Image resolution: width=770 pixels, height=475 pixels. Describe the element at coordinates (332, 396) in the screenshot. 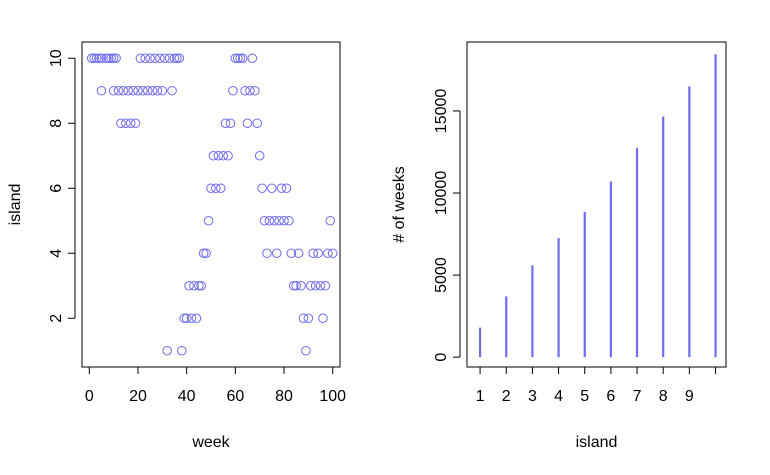

I see `x-tick-label: 100` at that location.